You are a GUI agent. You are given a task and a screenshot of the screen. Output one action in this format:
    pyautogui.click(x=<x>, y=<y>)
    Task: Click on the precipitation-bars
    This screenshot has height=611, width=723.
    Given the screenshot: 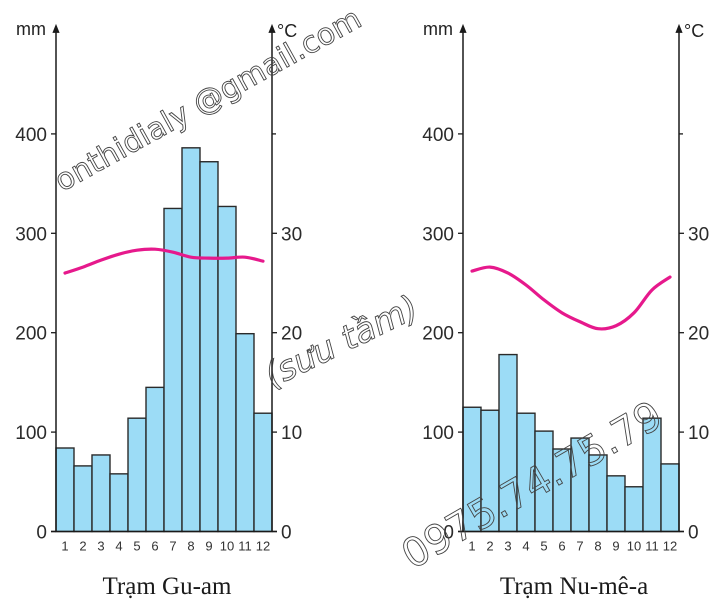 What is the action you would take?
    pyautogui.click(x=571, y=443)
    